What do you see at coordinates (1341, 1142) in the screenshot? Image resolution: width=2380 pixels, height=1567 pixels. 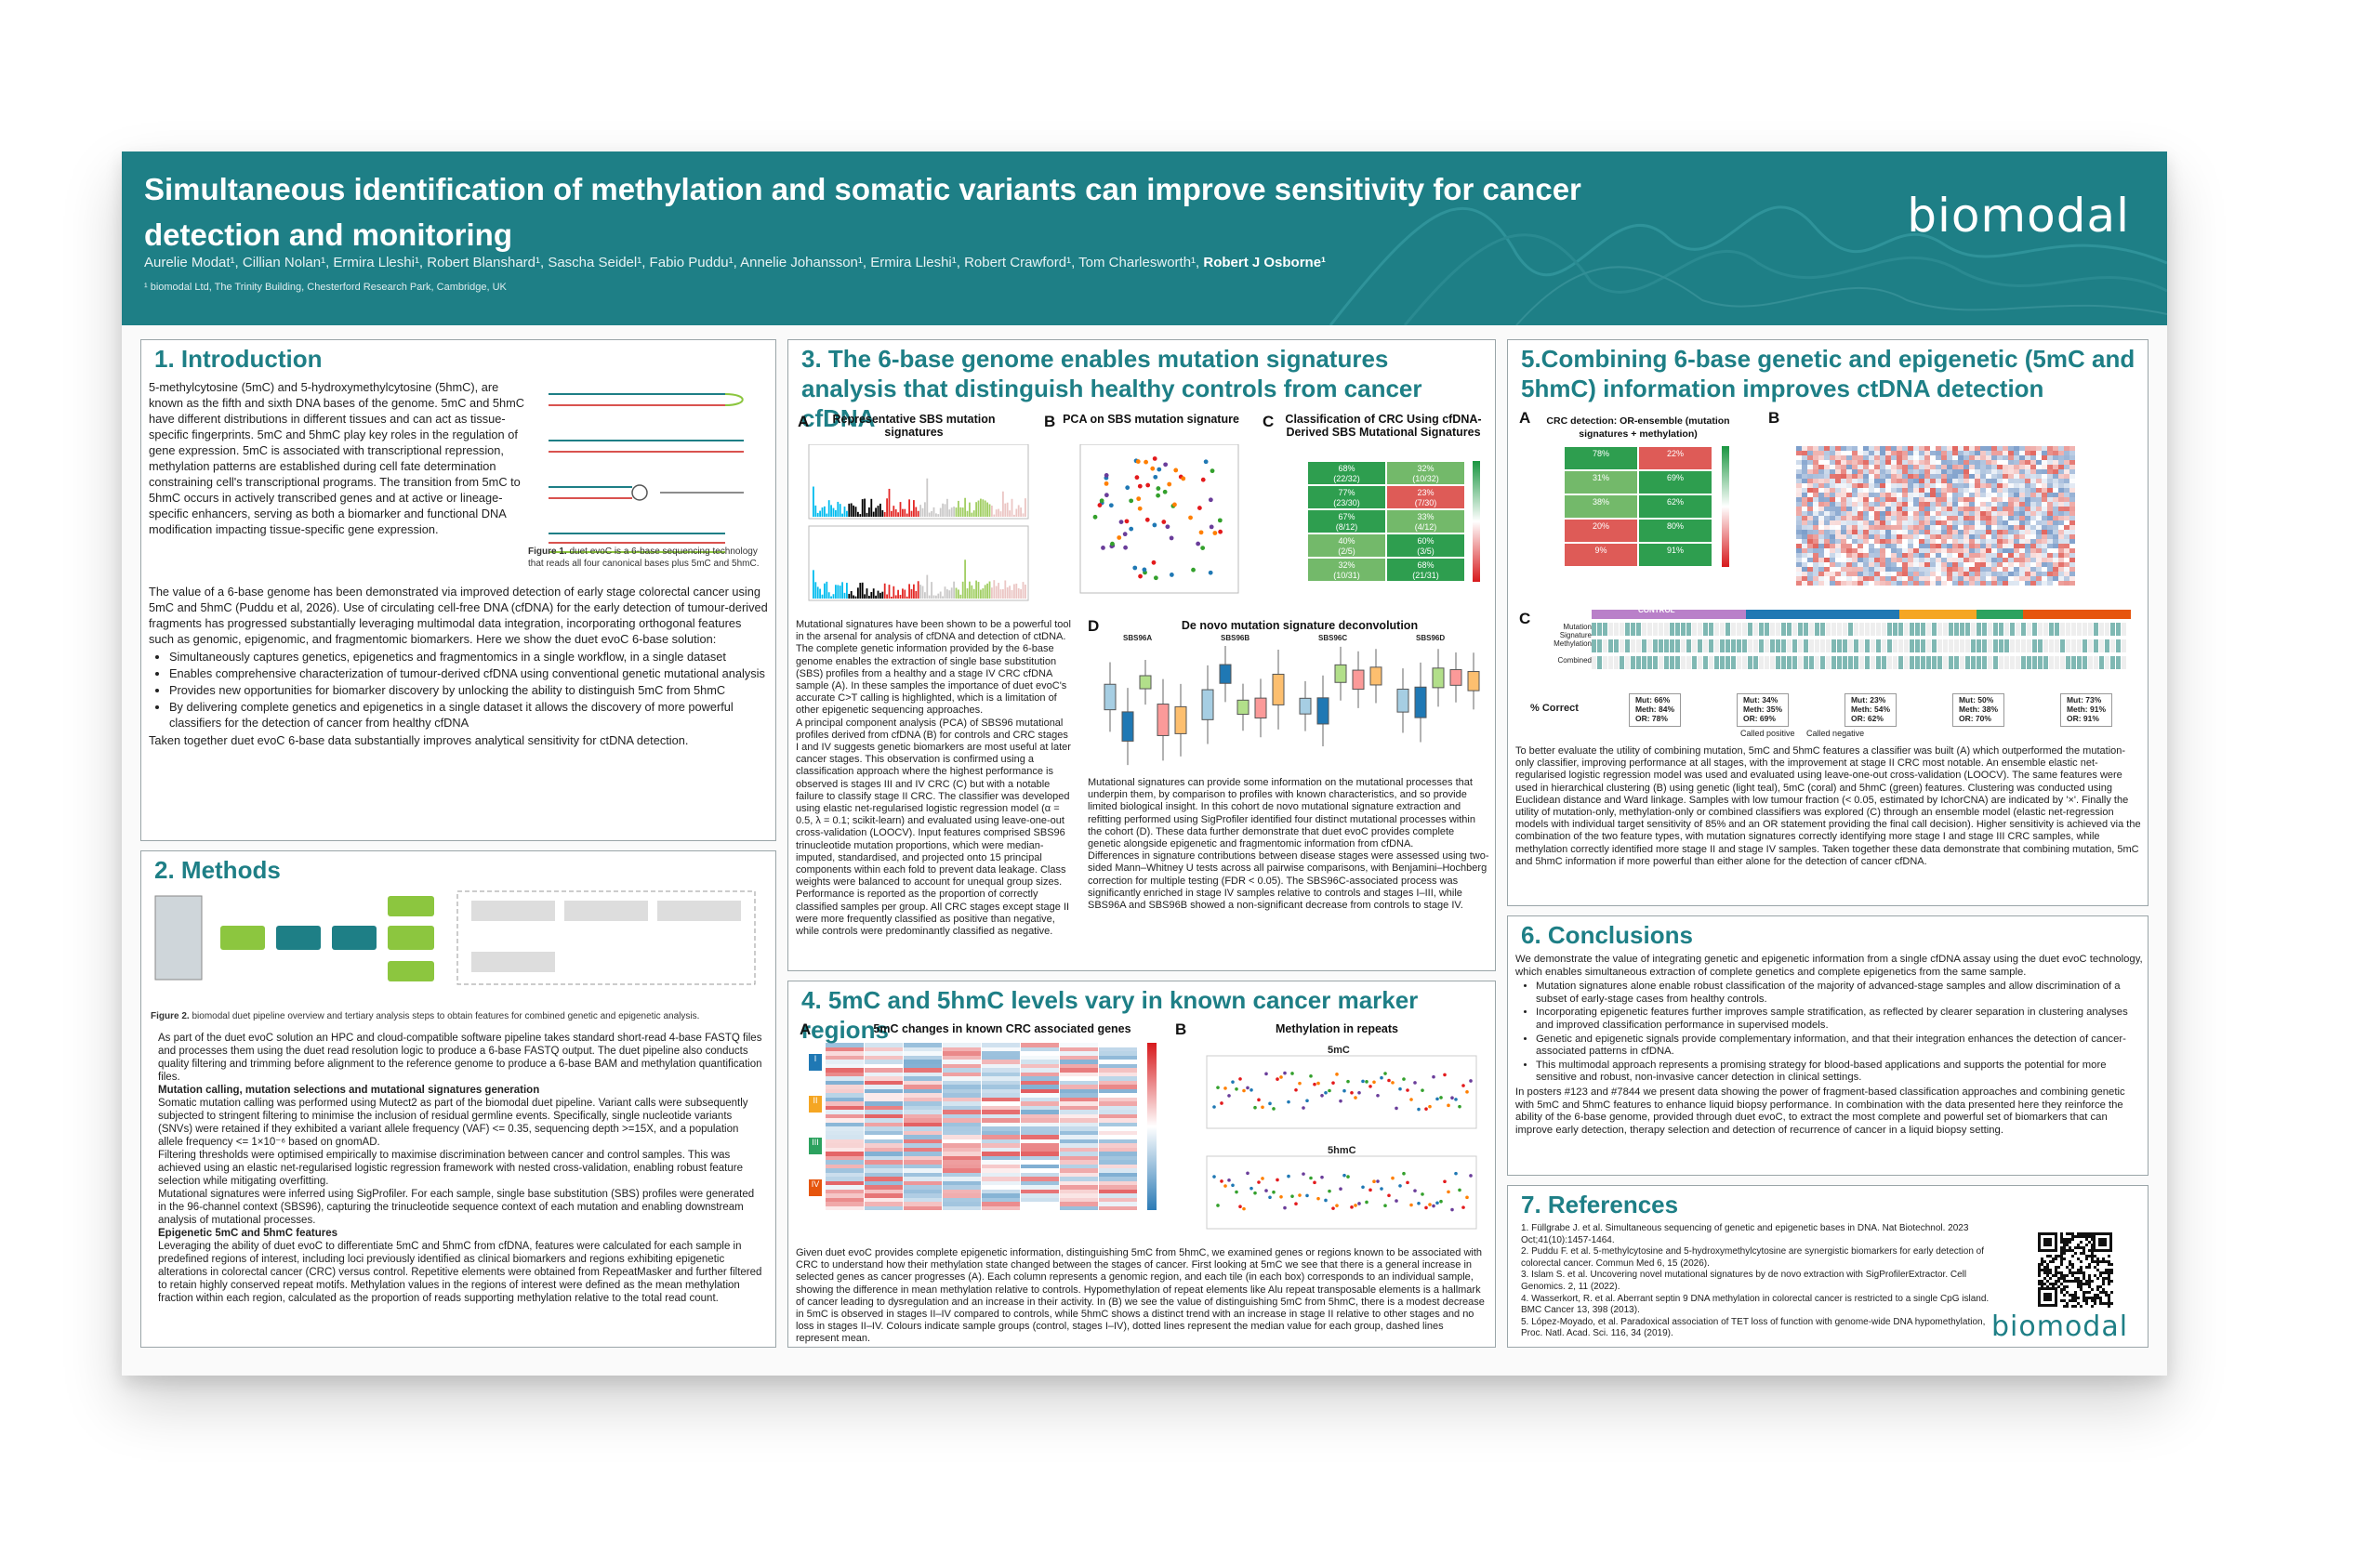 I see `repeat-methylation-scatter` at bounding box center [1341, 1142].